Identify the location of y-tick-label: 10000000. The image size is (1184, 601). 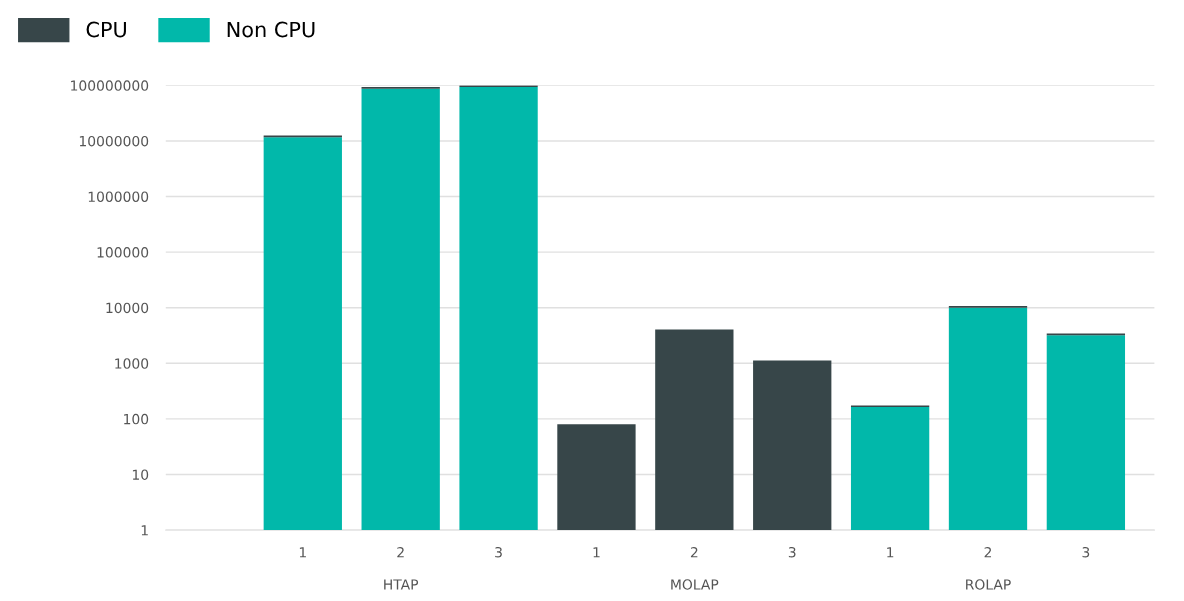
(114, 141).